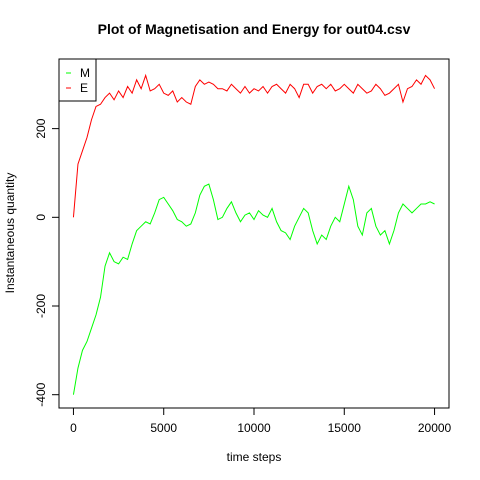 Image resolution: width=480 pixels, height=480 pixels. Describe the element at coordinates (435, 428) in the screenshot. I see `x-tick-label: 20000` at that location.